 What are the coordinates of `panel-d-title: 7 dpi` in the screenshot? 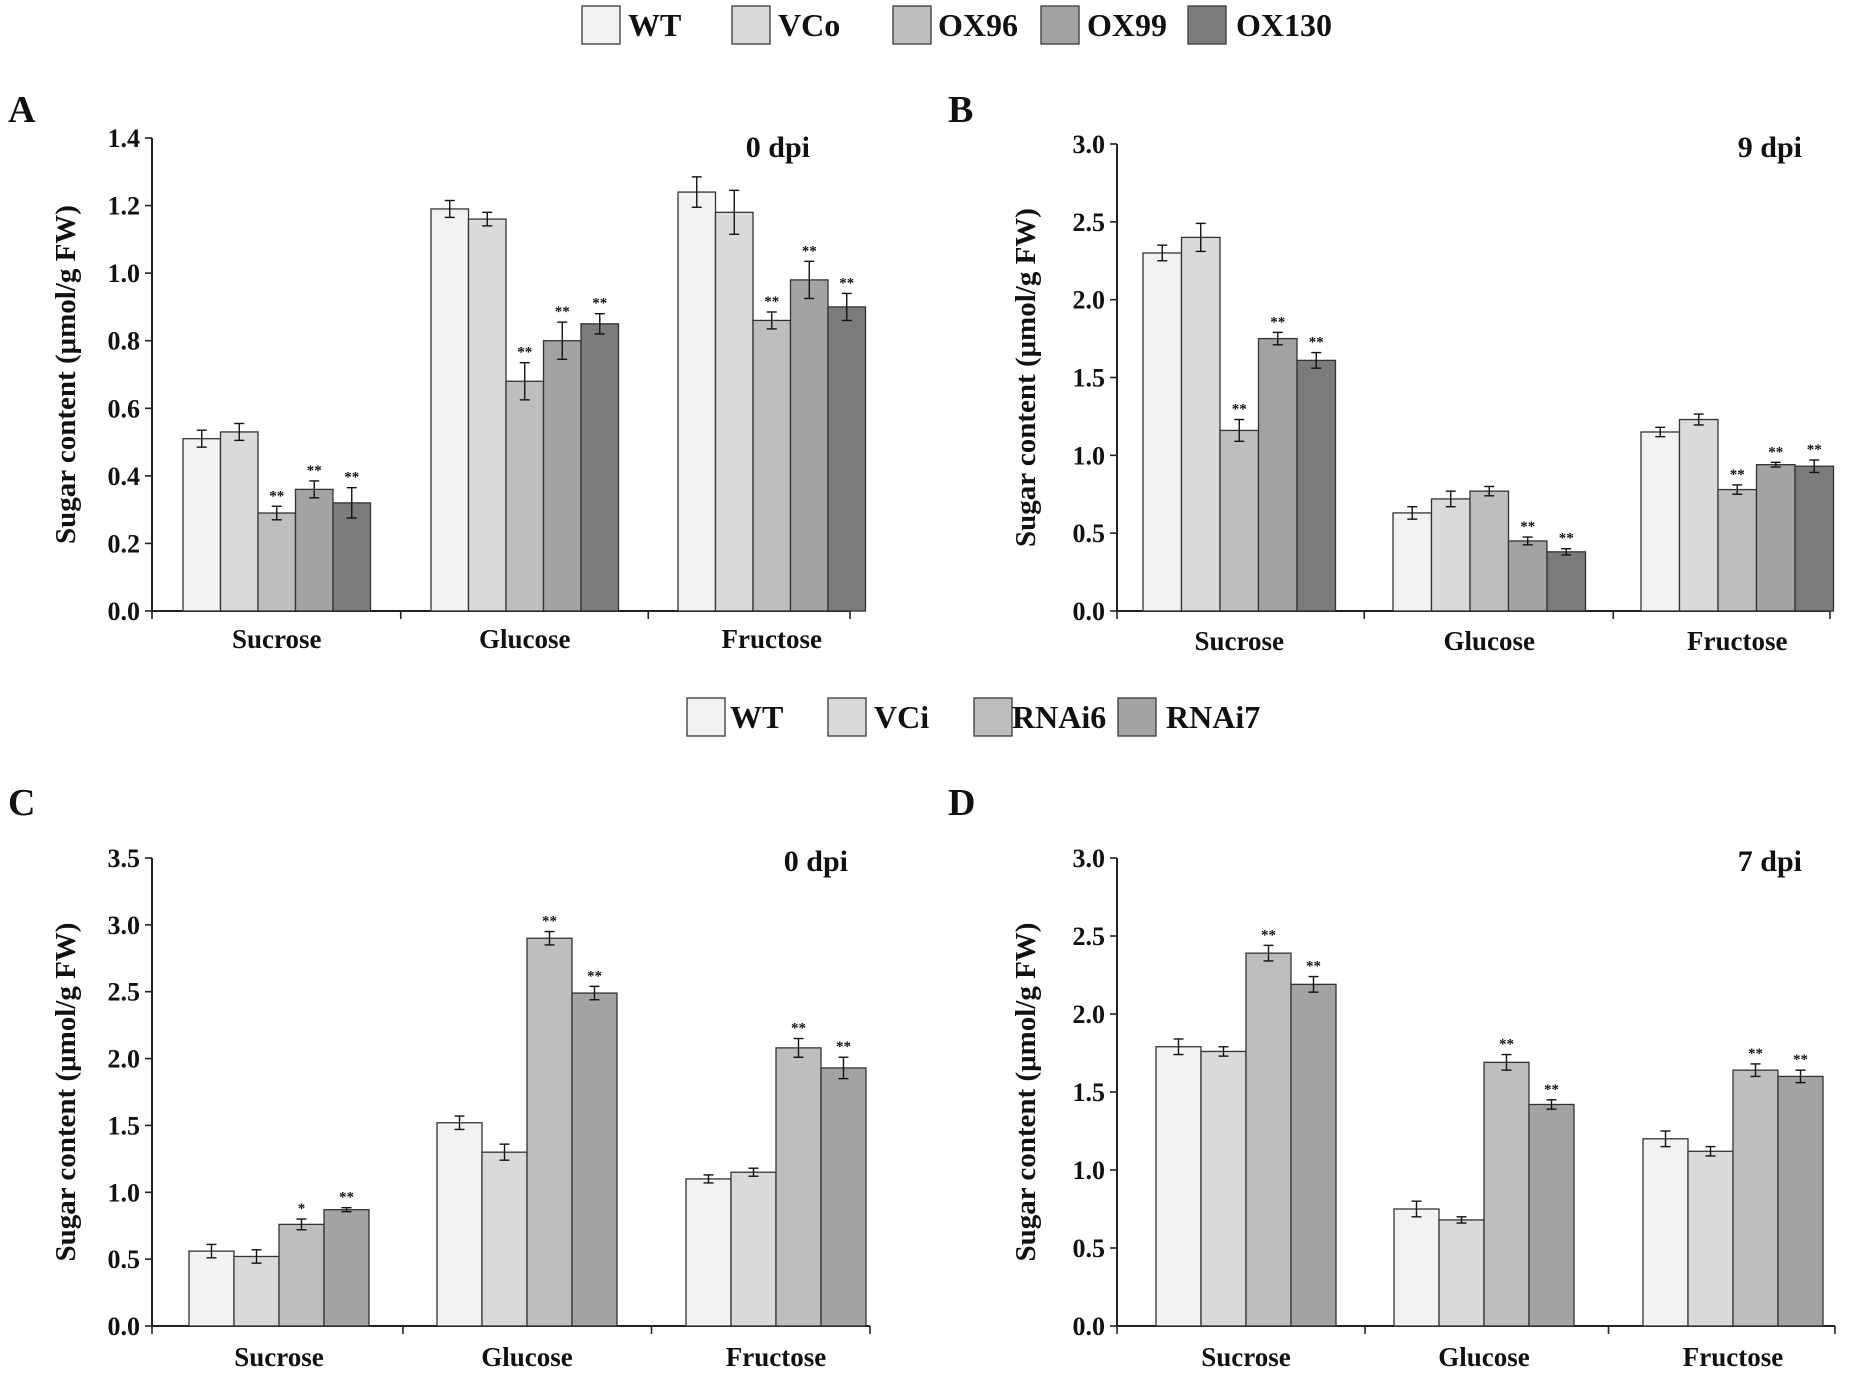 It's located at (1770, 861).